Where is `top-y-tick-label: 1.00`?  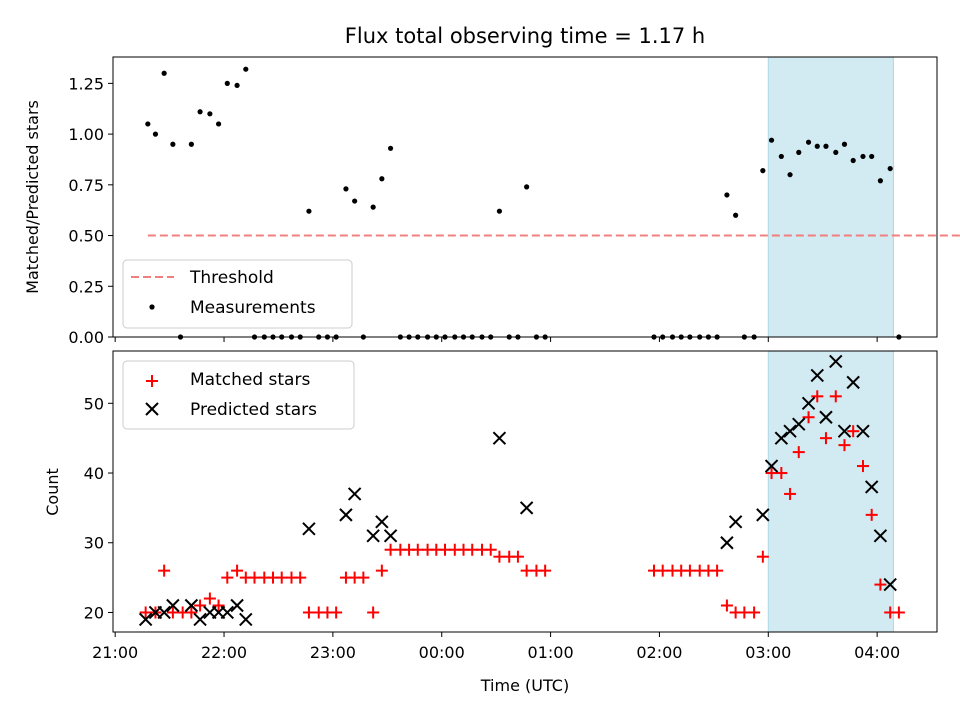 top-y-tick-label: 1.00 is located at coordinates (86, 134).